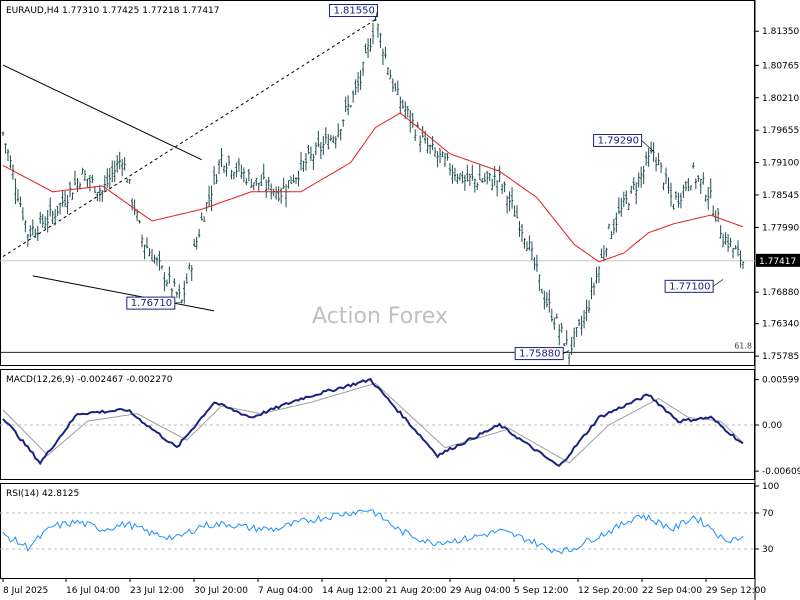 The width and height of the screenshot is (800, 600). What do you see at coordinates (42, 494) in the screenshot?
I see `rsi-header: RSI(14) 42.8125` at bounding box center [42, 494].